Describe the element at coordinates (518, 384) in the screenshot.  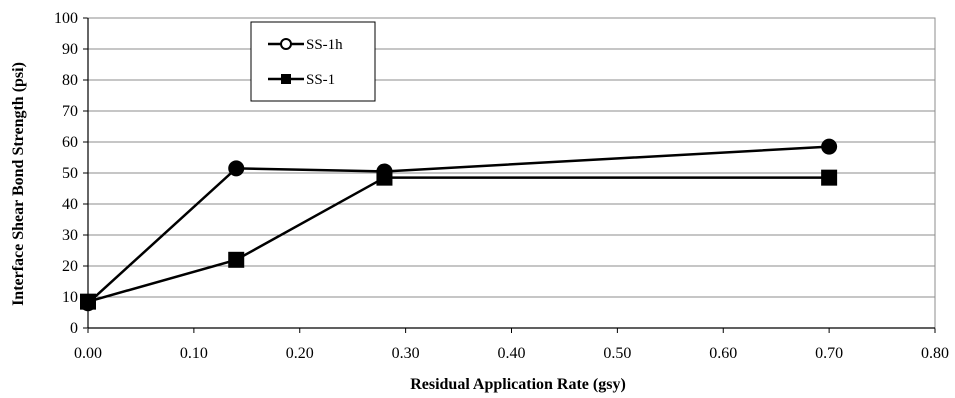
I see `x-axis-title: Residual Application Rate (gsy)` at that location.